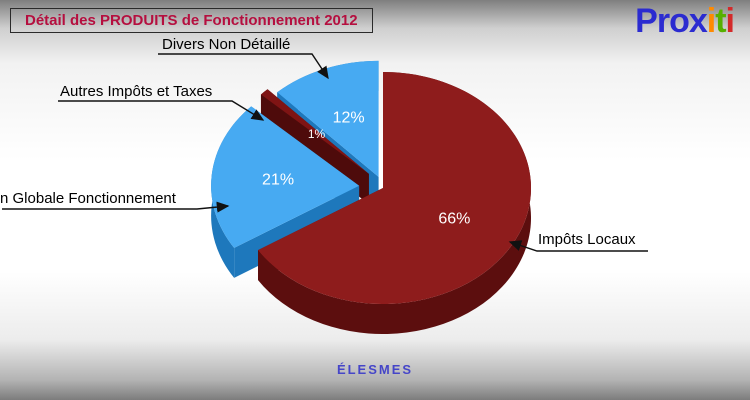 Image resolution: width=750 pixels, height=400 pixels. Describe the element at coordinates (136, 91) in the screenshot. I see `label-autres-impots-taxes: Autres Impôts et Taxes` at that location.